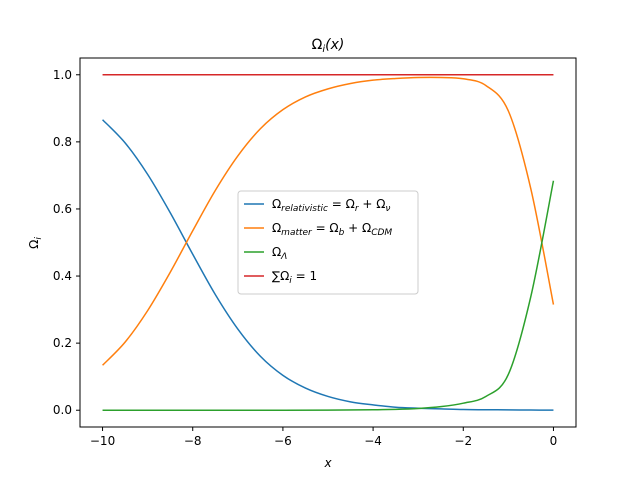 This screenshot has width=640, height=485. What do you see at coordinates (332, 229) in the screenshot?
I see `legend-label: Ωmatter = Ωb + ΩCDM` at bounding box center [332, 229].